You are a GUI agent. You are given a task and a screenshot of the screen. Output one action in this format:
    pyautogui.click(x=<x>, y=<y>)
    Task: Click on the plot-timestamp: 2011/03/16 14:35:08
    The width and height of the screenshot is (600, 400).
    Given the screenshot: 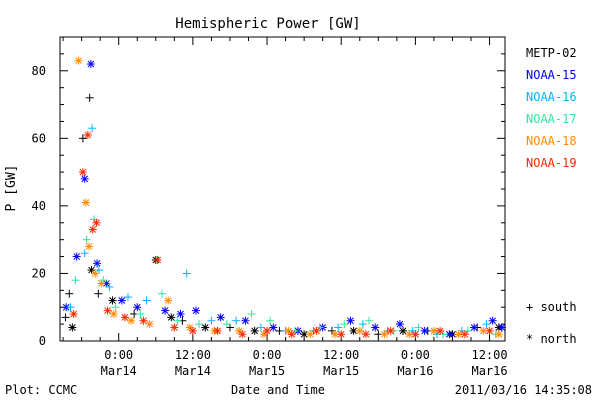 What is the action you would take?
    pyautogui.click(x=523, y=390)
    